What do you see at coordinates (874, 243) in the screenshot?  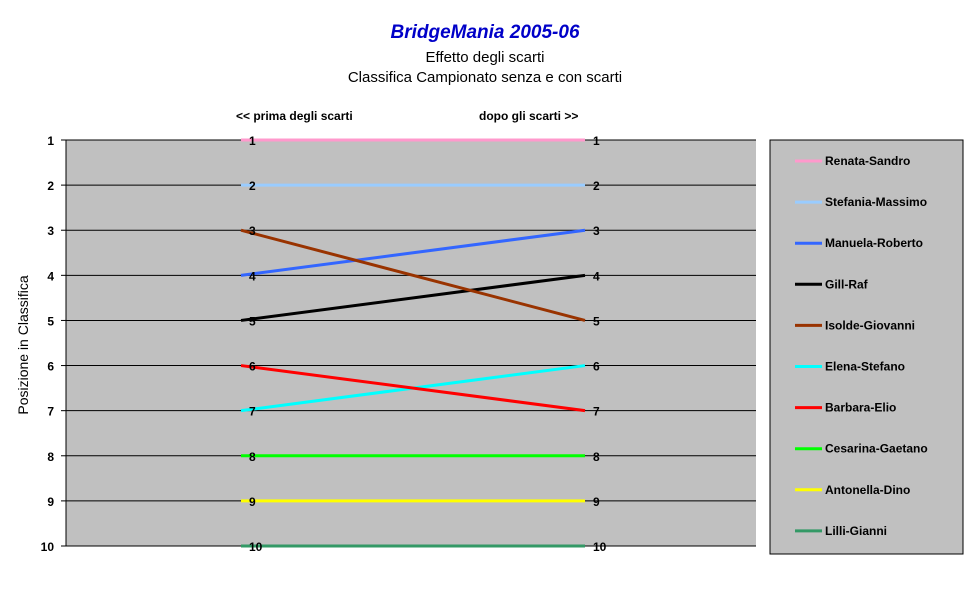 I see `legend-label: Manuela-Roberto` at bounding box center [874, 243].